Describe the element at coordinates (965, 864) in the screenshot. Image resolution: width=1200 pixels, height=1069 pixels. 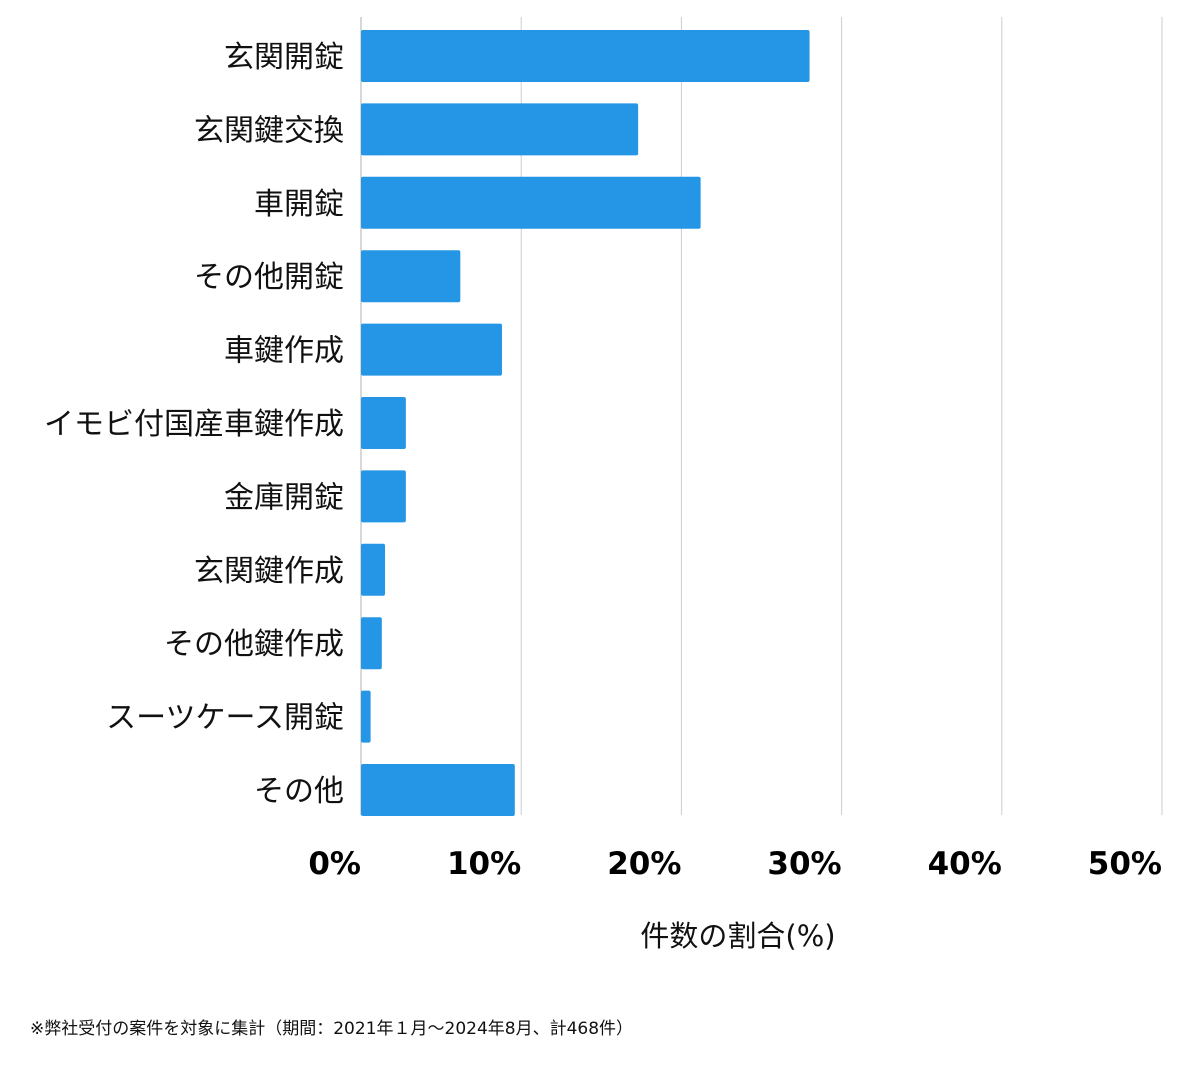
I see `x-tick-label: 40%` at that location.